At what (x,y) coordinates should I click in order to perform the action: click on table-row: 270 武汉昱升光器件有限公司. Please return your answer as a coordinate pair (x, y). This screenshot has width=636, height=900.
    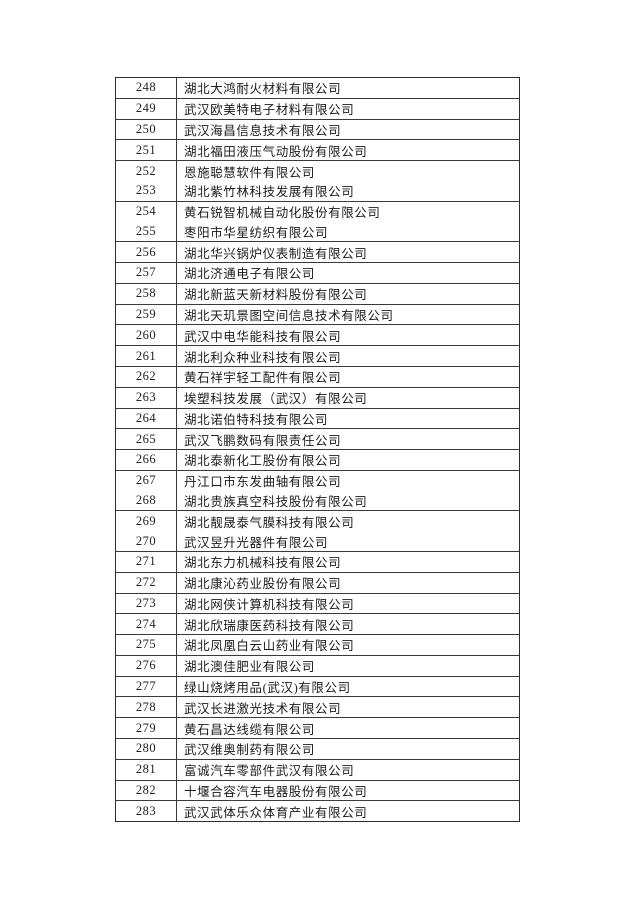
    Looking at the image, I should click on (317, 541).